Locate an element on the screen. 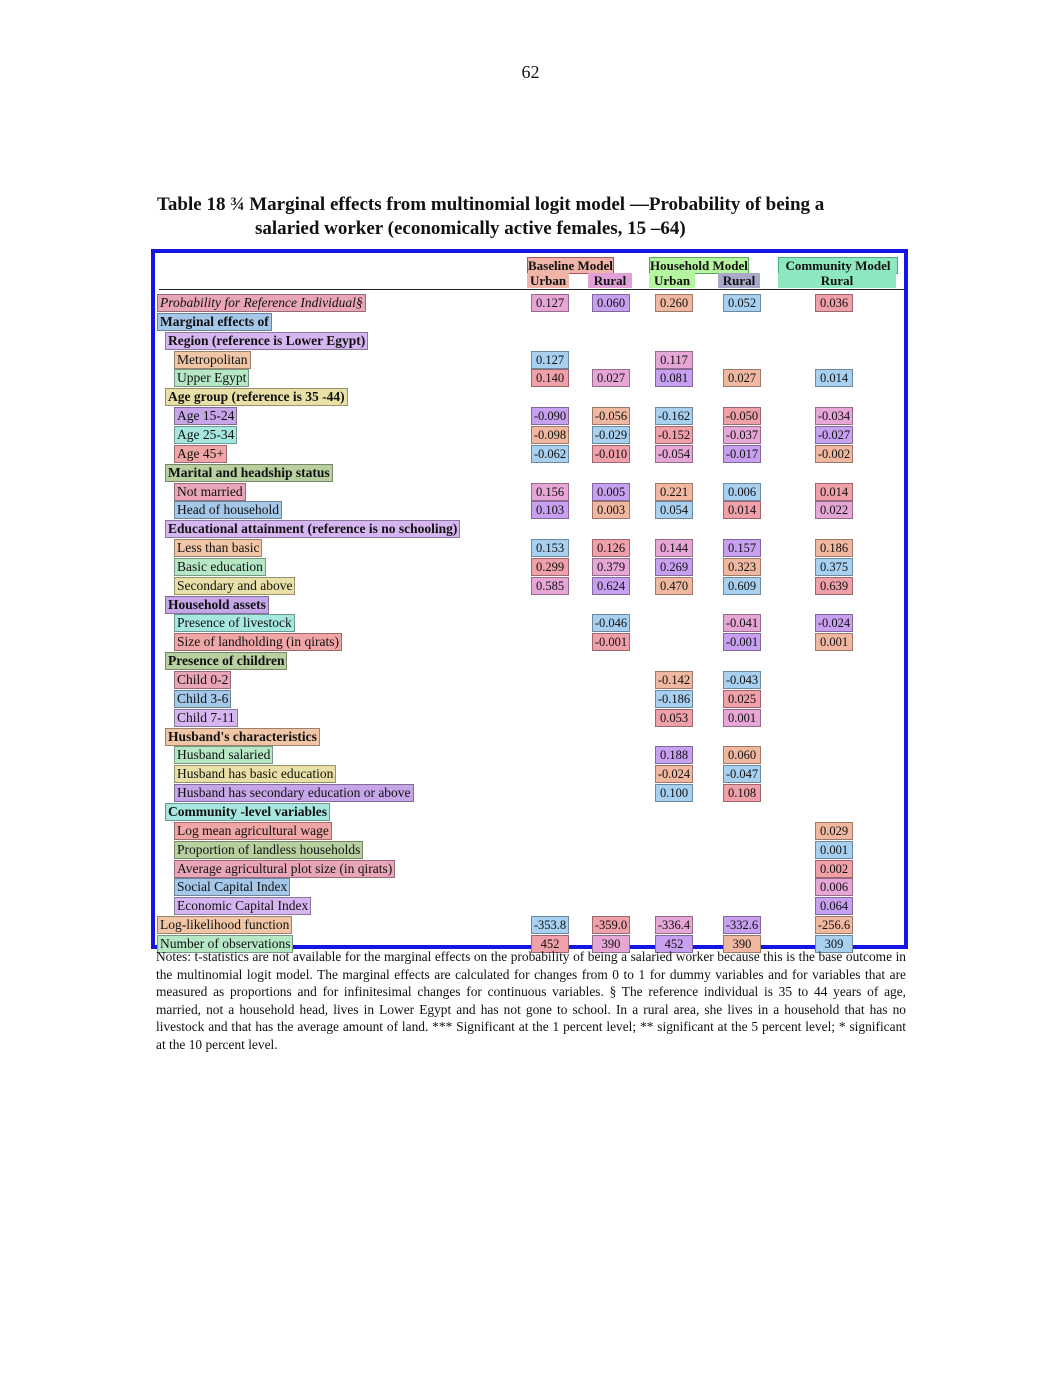 This screenshot has width=1061, height=1373. table-cell: 0.144 is located at coordinates (674, 548).